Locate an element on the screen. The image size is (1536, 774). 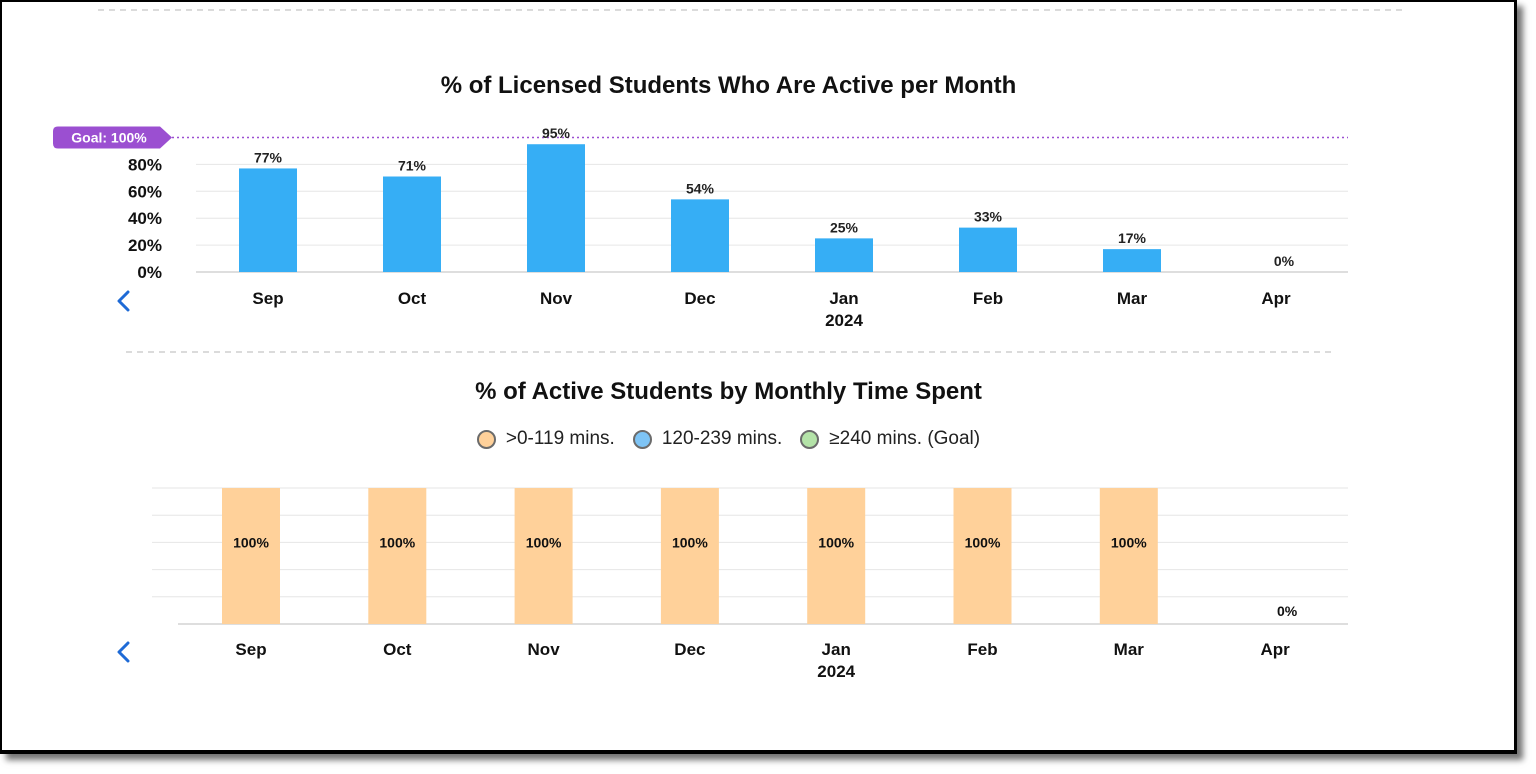
y-tick-label: 0% is located at coordinates (149, 272).